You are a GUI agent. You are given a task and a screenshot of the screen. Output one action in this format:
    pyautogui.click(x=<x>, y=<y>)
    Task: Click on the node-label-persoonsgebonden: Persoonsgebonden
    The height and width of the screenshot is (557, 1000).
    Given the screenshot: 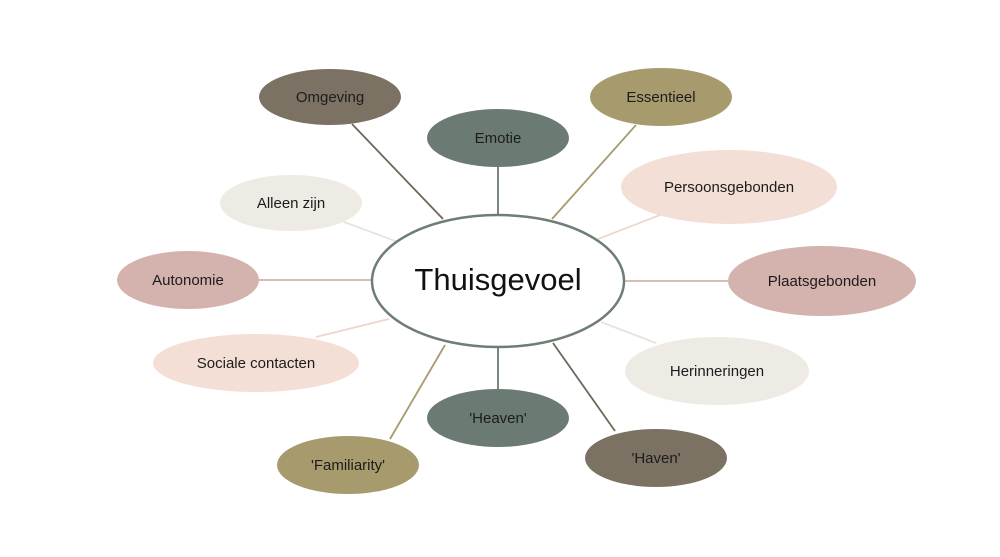 What is the action you would take?
    pyautogui.click(x=729, y=187)
    